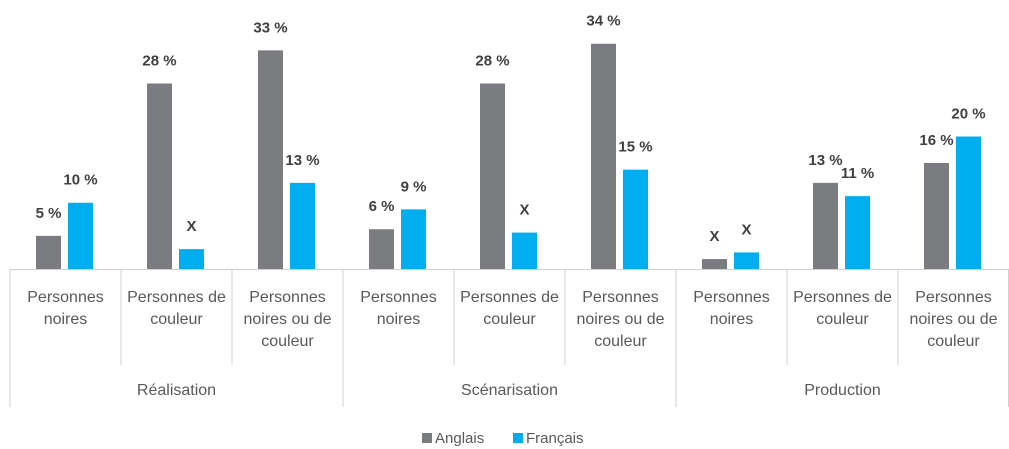 The height and width of the screenshot is (449, 1009). I want to click on data-label: 11 %, so click(857, 173).